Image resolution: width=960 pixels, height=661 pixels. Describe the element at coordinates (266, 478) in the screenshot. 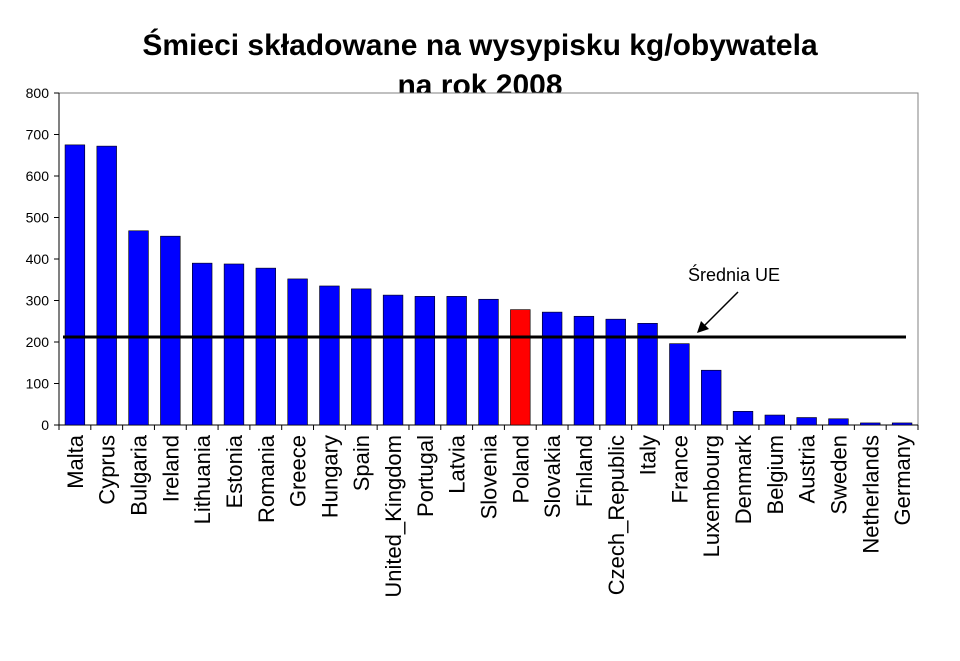

I see `x-tick-label: Romania` at that location.